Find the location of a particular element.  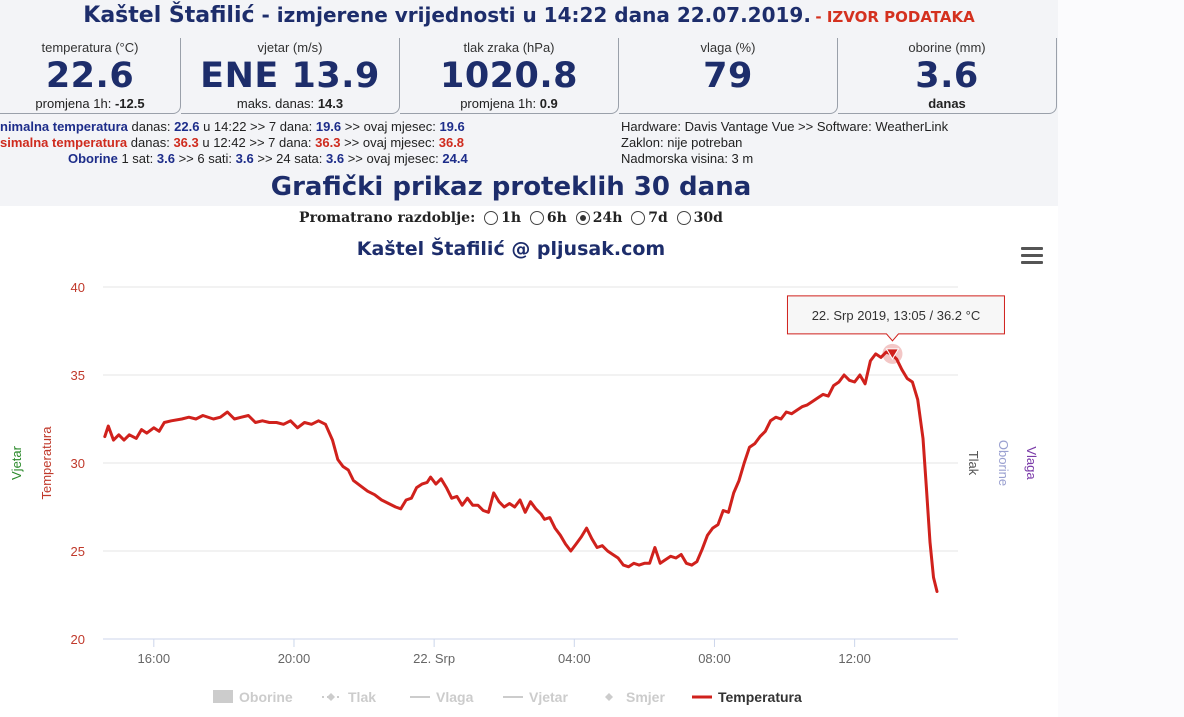

card-sub-label: maks. danas: is located at coordinates (275, 103).